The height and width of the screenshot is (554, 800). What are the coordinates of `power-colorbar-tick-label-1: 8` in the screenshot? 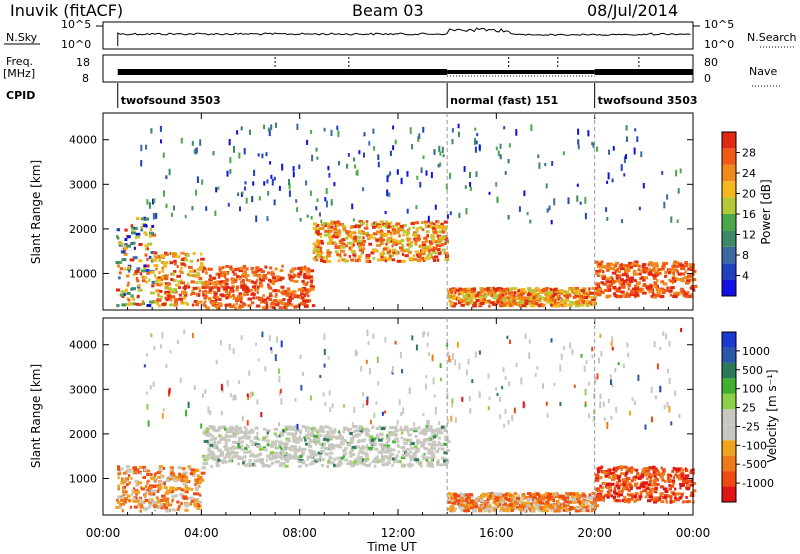 It's located at (745, 255).